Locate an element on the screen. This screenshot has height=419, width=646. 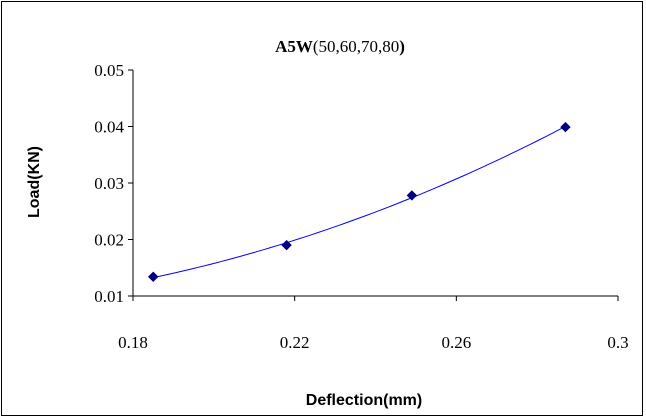
chart-title: A5W(50,60,70,80) is located at coordinates (340, 46).